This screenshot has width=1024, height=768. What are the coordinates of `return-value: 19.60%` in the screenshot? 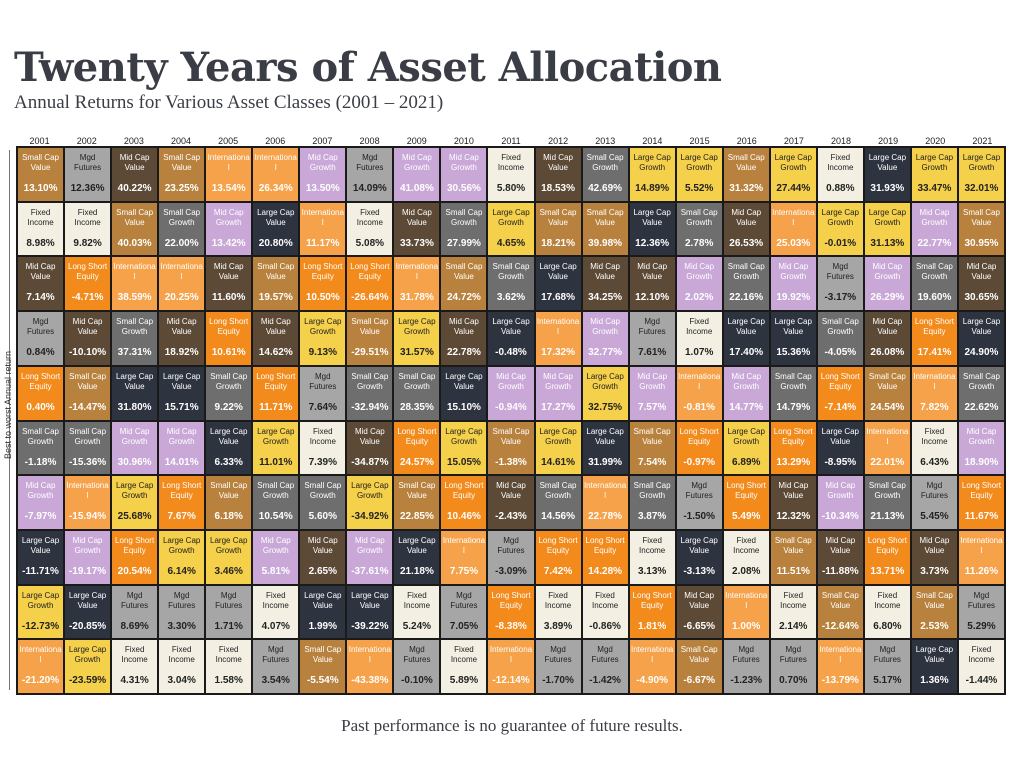 It's located at (934, 298).